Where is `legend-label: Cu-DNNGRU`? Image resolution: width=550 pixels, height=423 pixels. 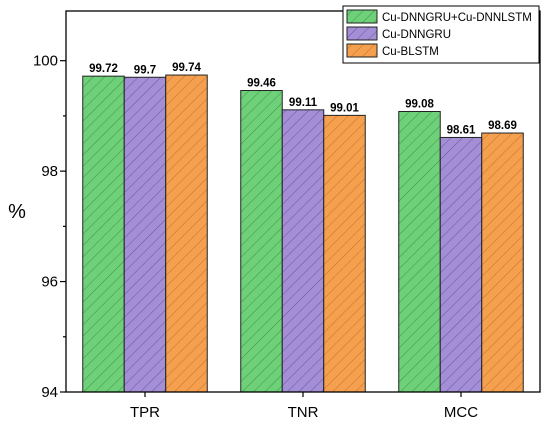 legend-label: Cu-DNNGRU is located at coordinates (416, 35).